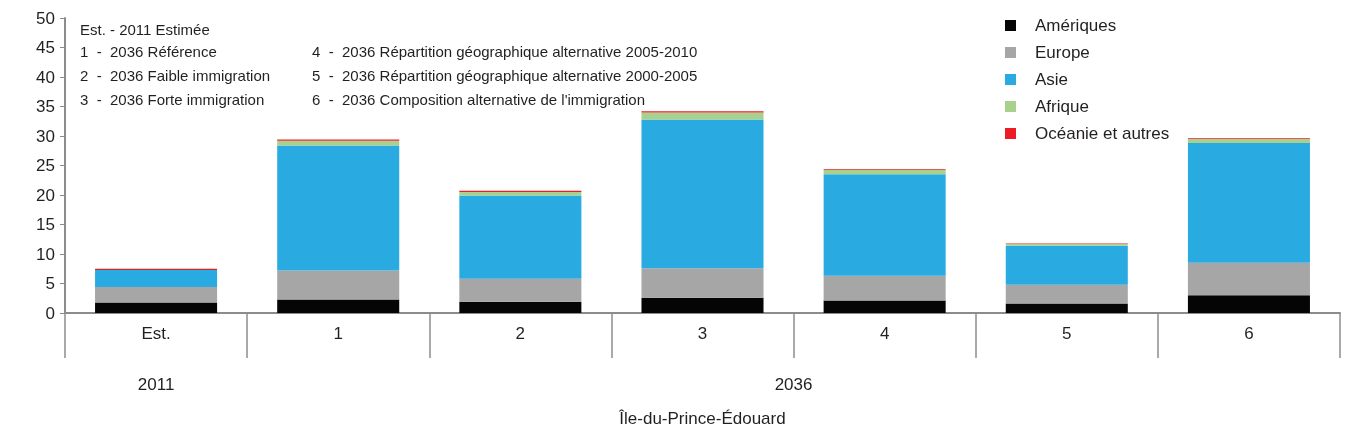  I want to click on text: 2036, so click(793, 384).